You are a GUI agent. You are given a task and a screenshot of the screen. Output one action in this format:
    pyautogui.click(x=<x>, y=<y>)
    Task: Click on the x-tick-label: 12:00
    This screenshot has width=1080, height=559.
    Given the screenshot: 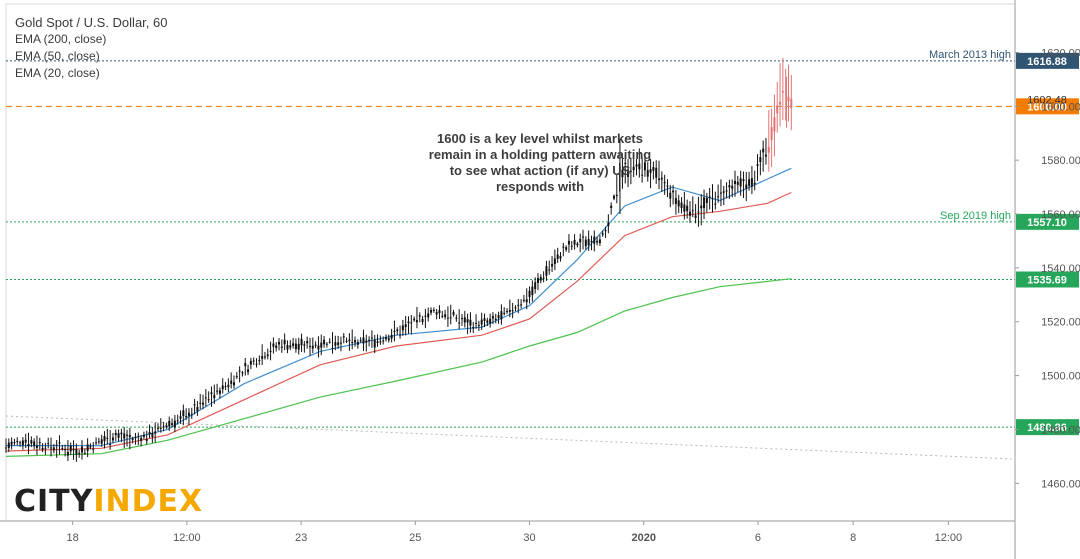 What is the action you would take?
    pyautogui.click(x=949, y=538)
    